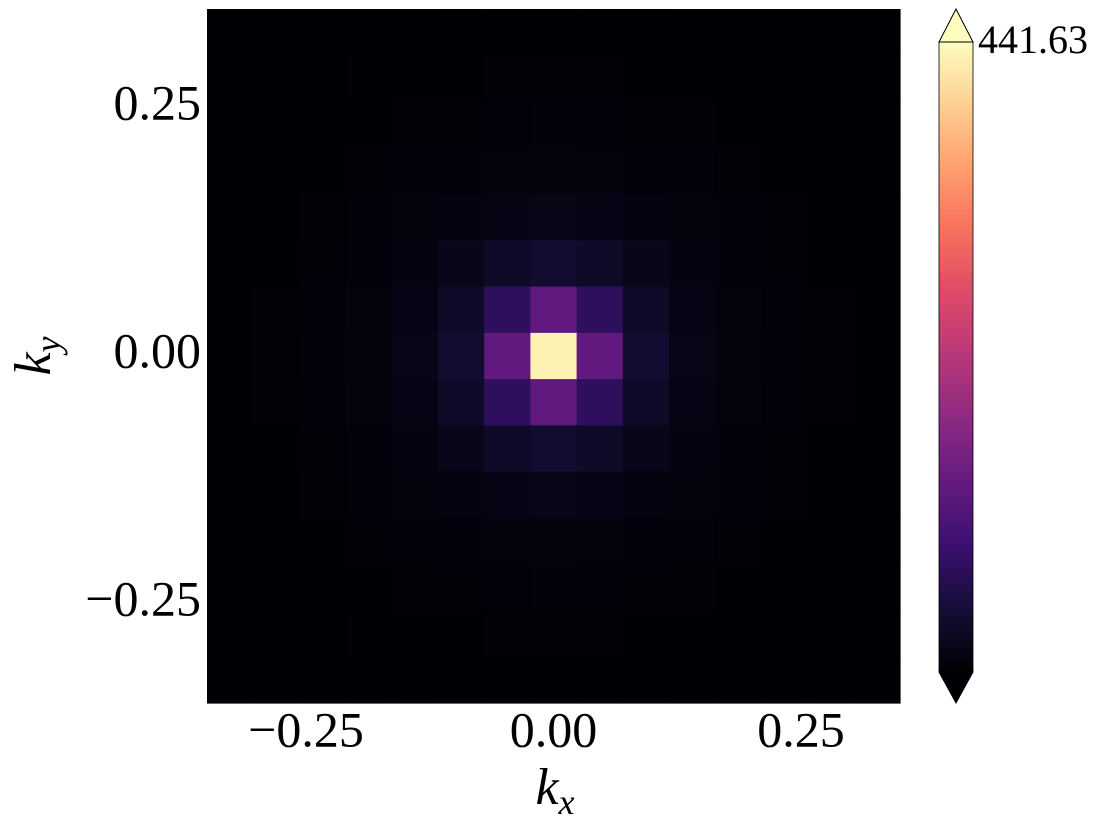  What do you see at coordinates (158, 350) in the screenshot?
I see `y-tick-label: 0.00` at bounding box center [158, 350].